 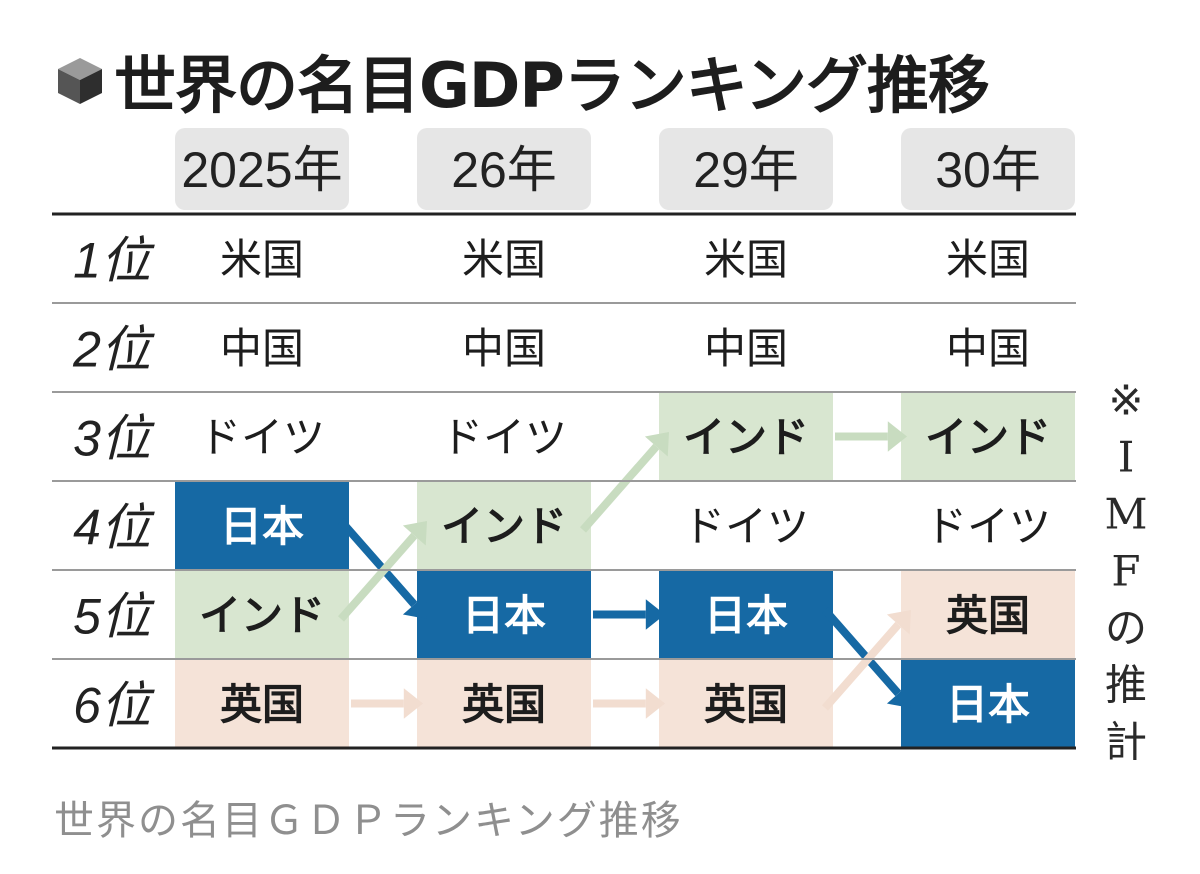 I want to click on year-header-label: 30年, so click(x=988, y=170).